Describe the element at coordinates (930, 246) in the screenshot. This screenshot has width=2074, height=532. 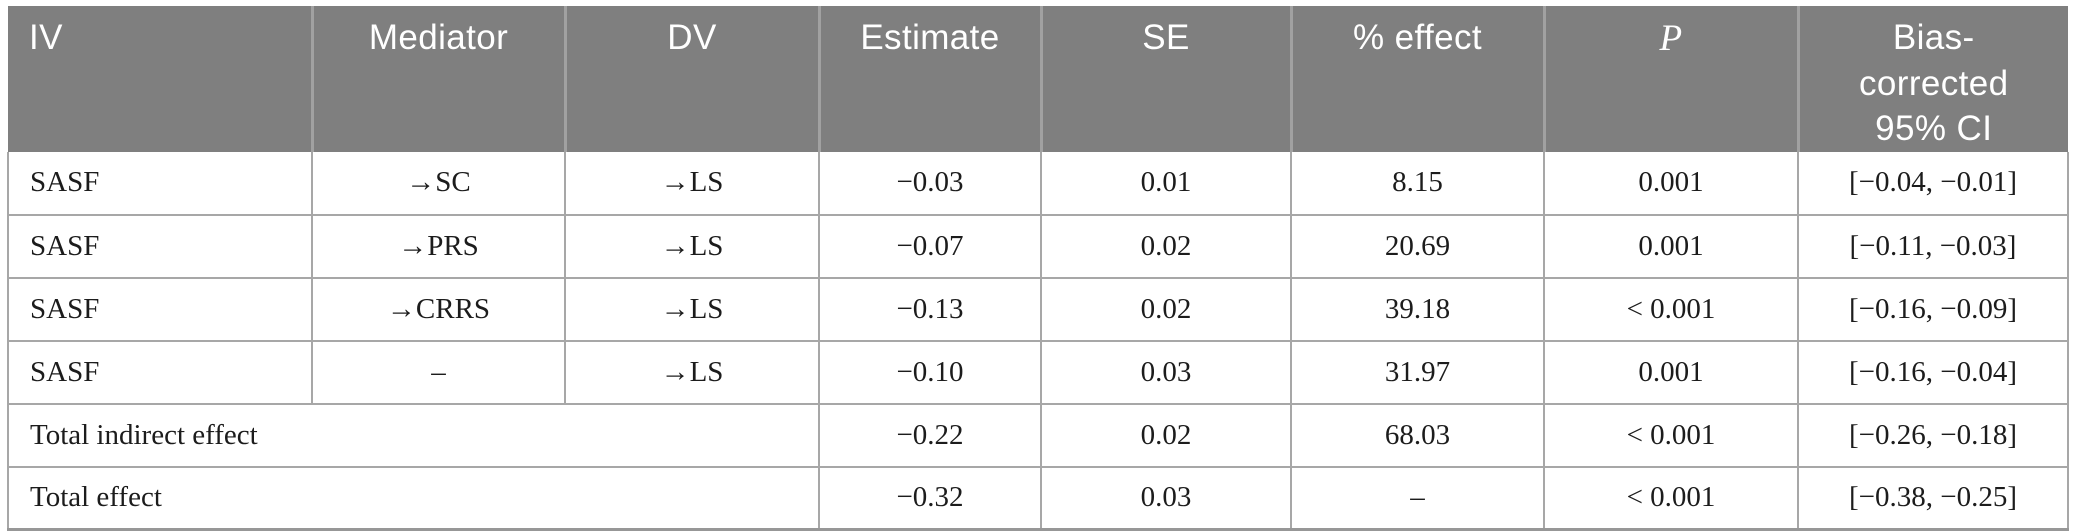
I see `cell-estimate: −0.07` at that location.